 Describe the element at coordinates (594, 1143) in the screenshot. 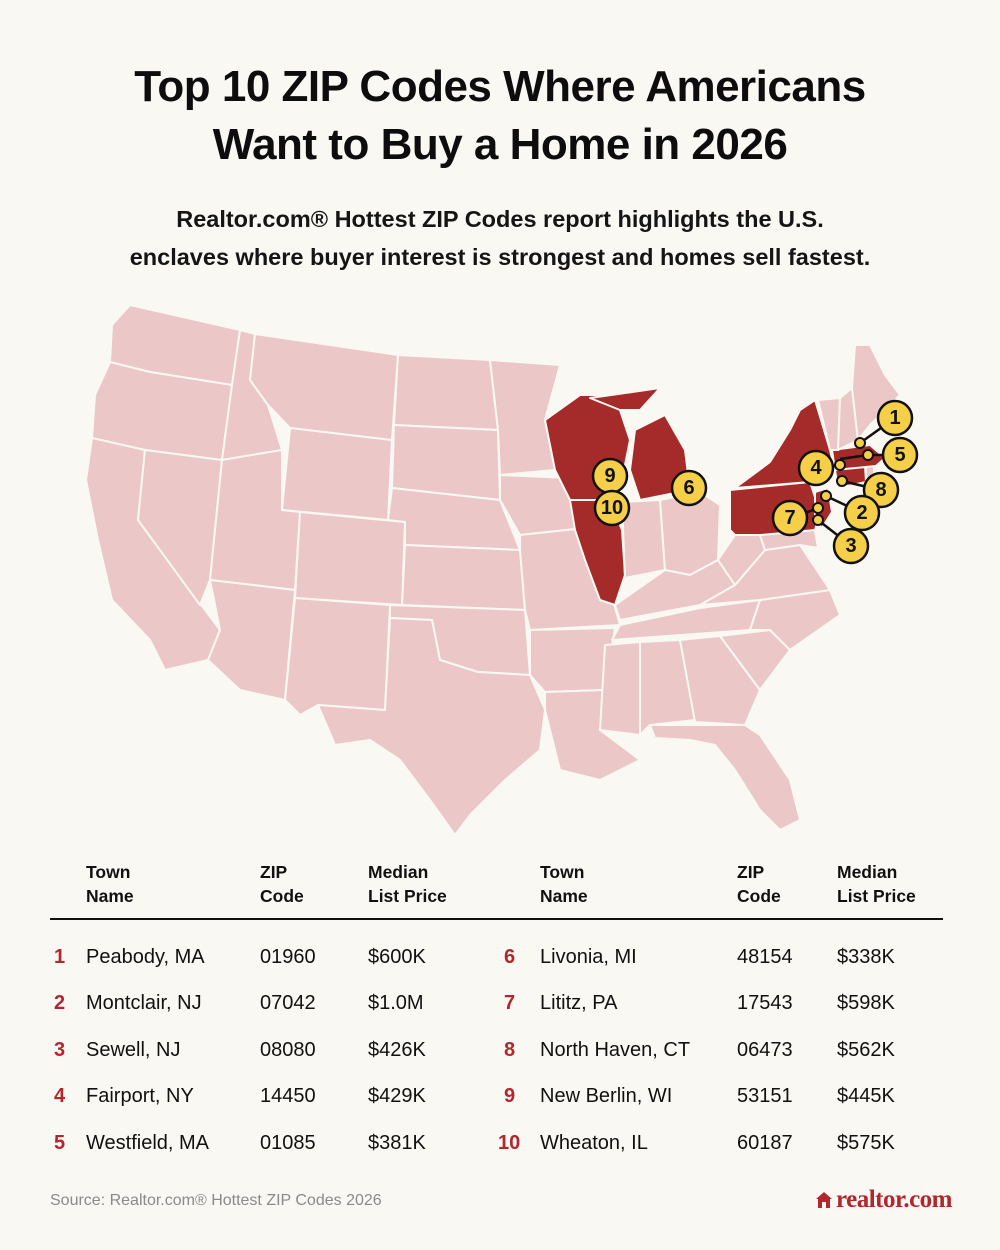

I see `town-name: Wheaton, IL` at that location.